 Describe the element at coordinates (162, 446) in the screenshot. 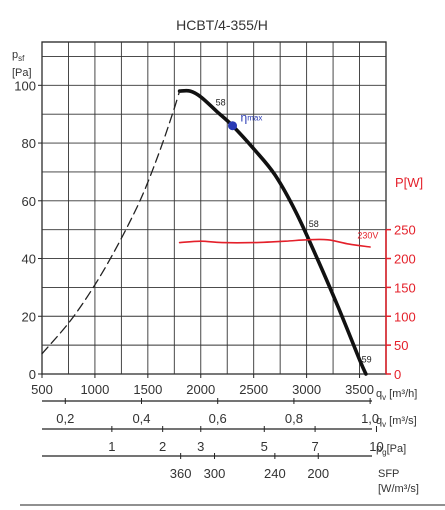

I see `dynamic-pressure-tick-label: 2` at that location.